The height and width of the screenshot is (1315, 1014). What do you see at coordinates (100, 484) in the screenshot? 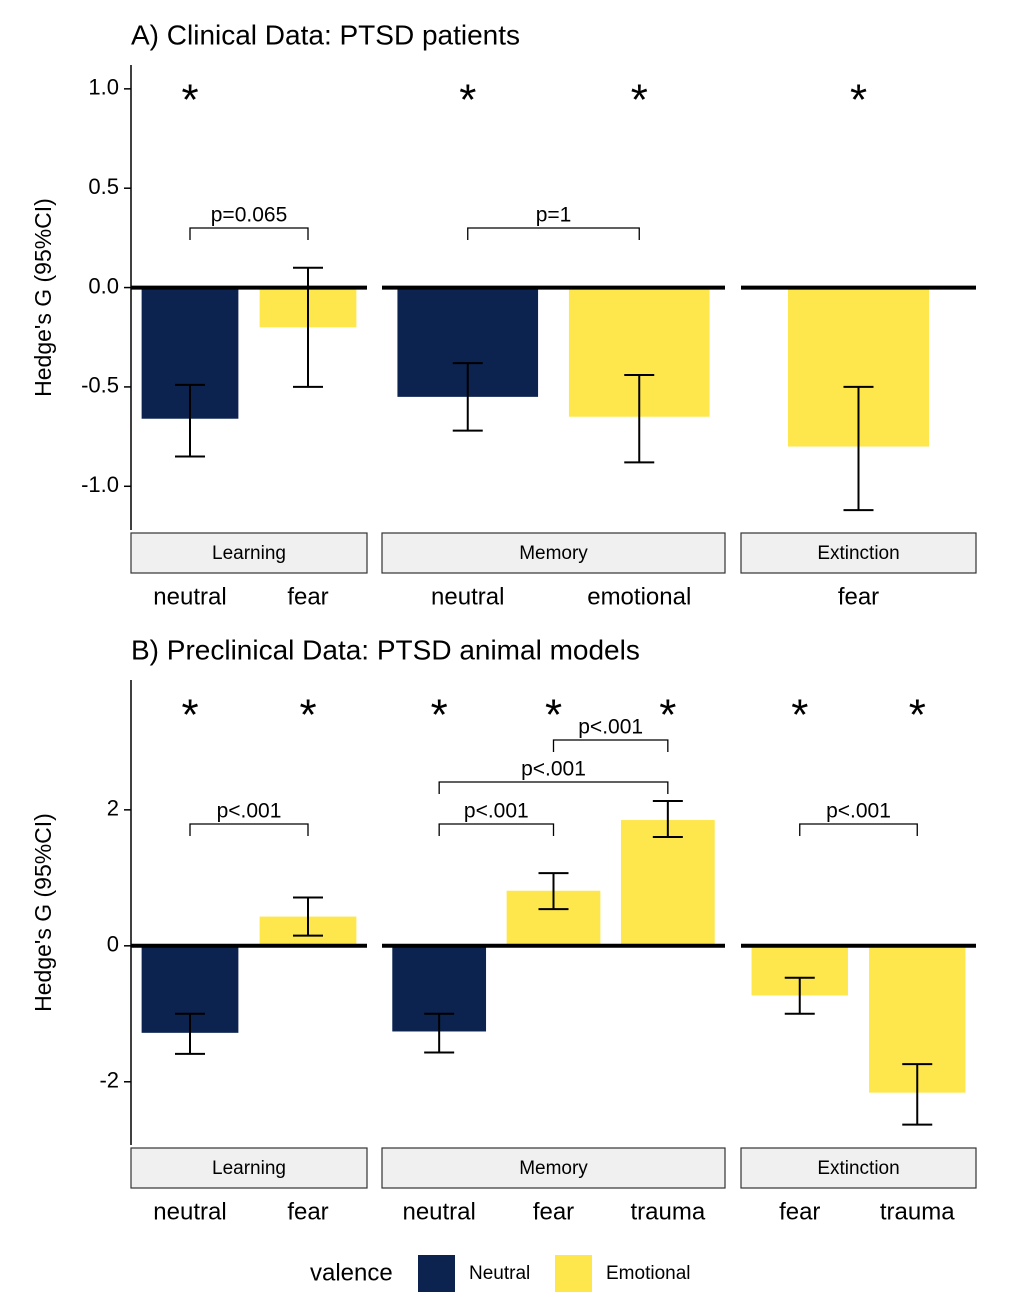
I see `y-tick-label: -1.0` at bounding box center [100, 484].